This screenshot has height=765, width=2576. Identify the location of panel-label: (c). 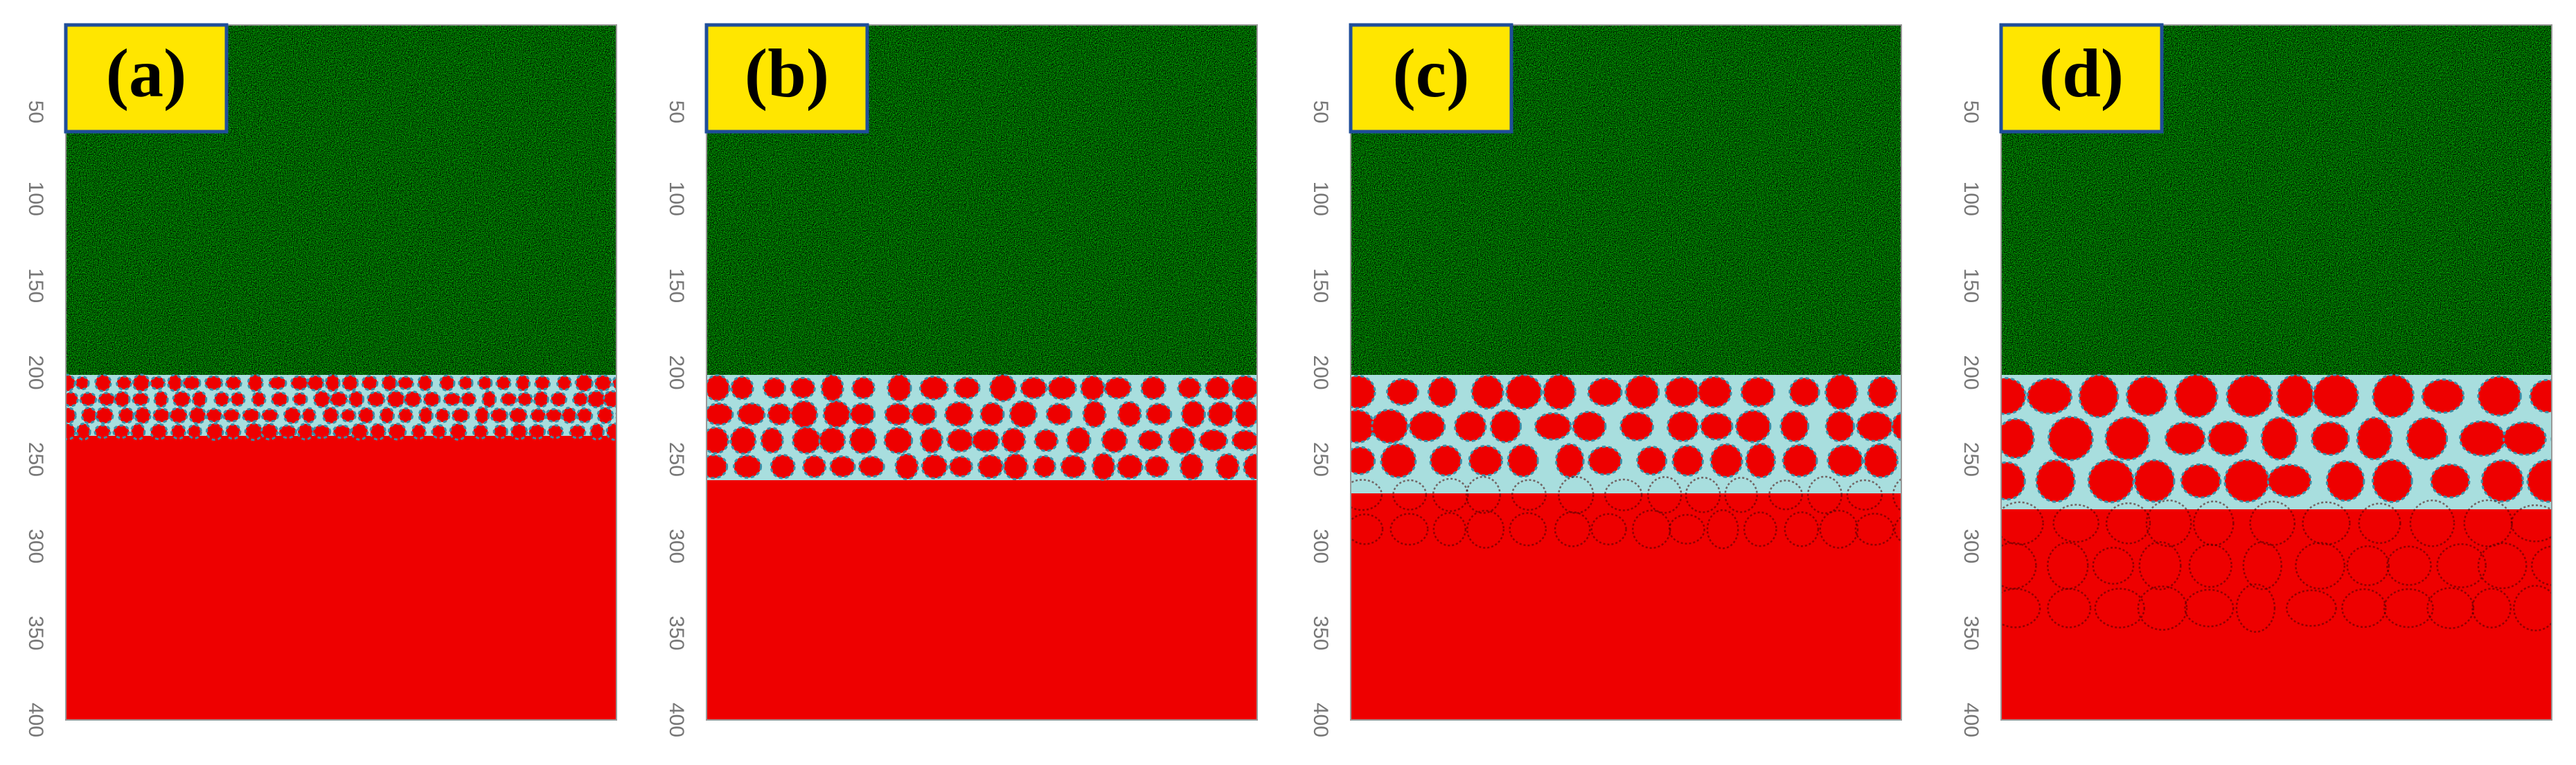
(1431, 73).